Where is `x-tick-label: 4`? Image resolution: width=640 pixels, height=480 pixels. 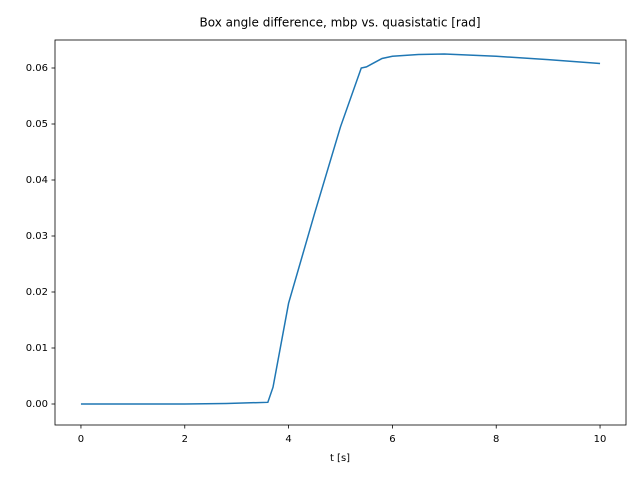 x-tick-label: 4 is located at coordinates (288, 439).